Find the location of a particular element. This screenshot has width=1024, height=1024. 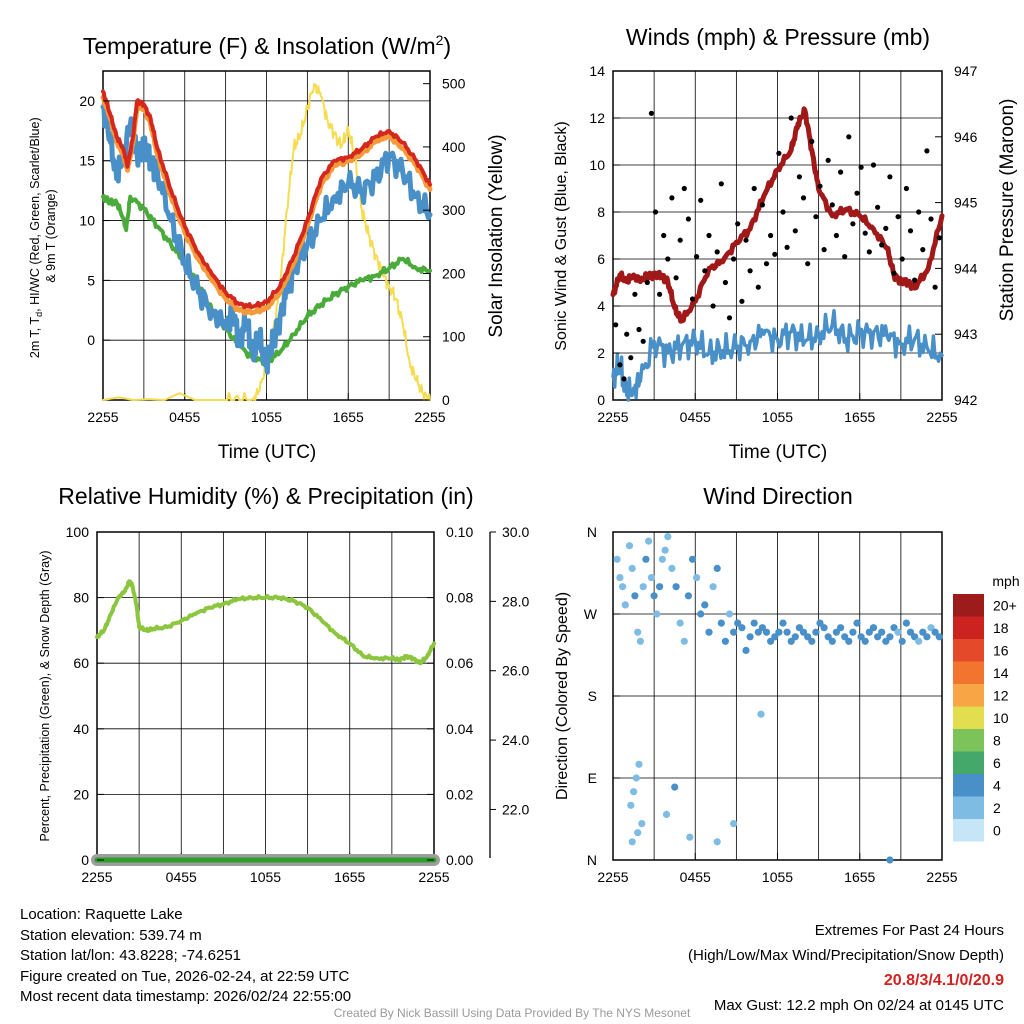

pressure-y2-tick-label: 944 is located at coordinates (966, 268).